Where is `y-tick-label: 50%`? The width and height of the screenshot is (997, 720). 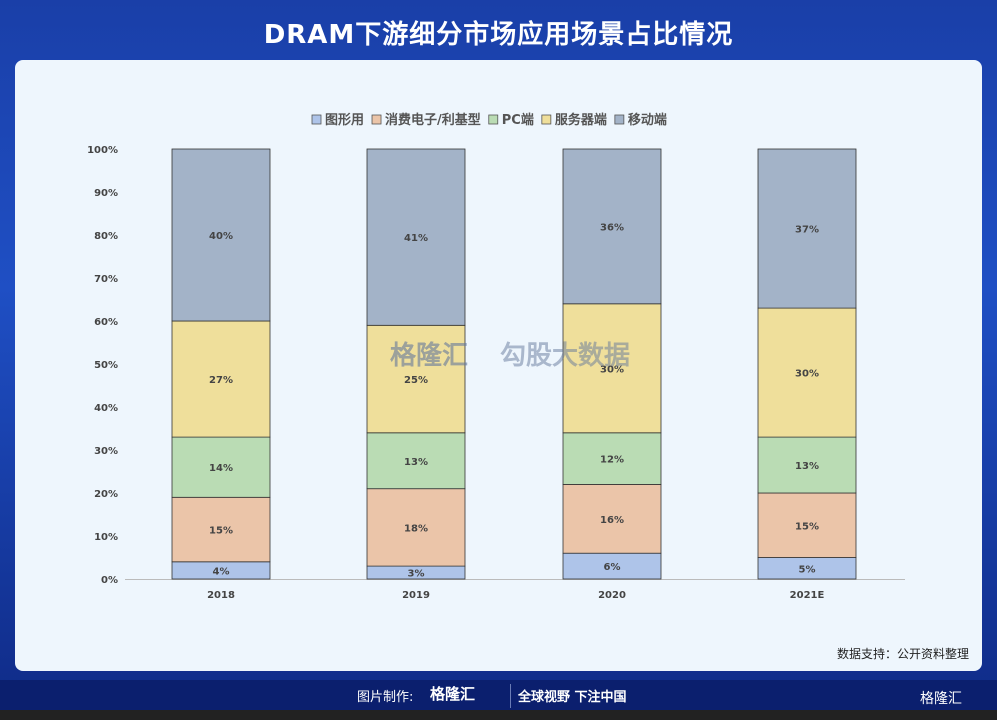
y-tick-label: 50% is located at coordinates (106, 365).